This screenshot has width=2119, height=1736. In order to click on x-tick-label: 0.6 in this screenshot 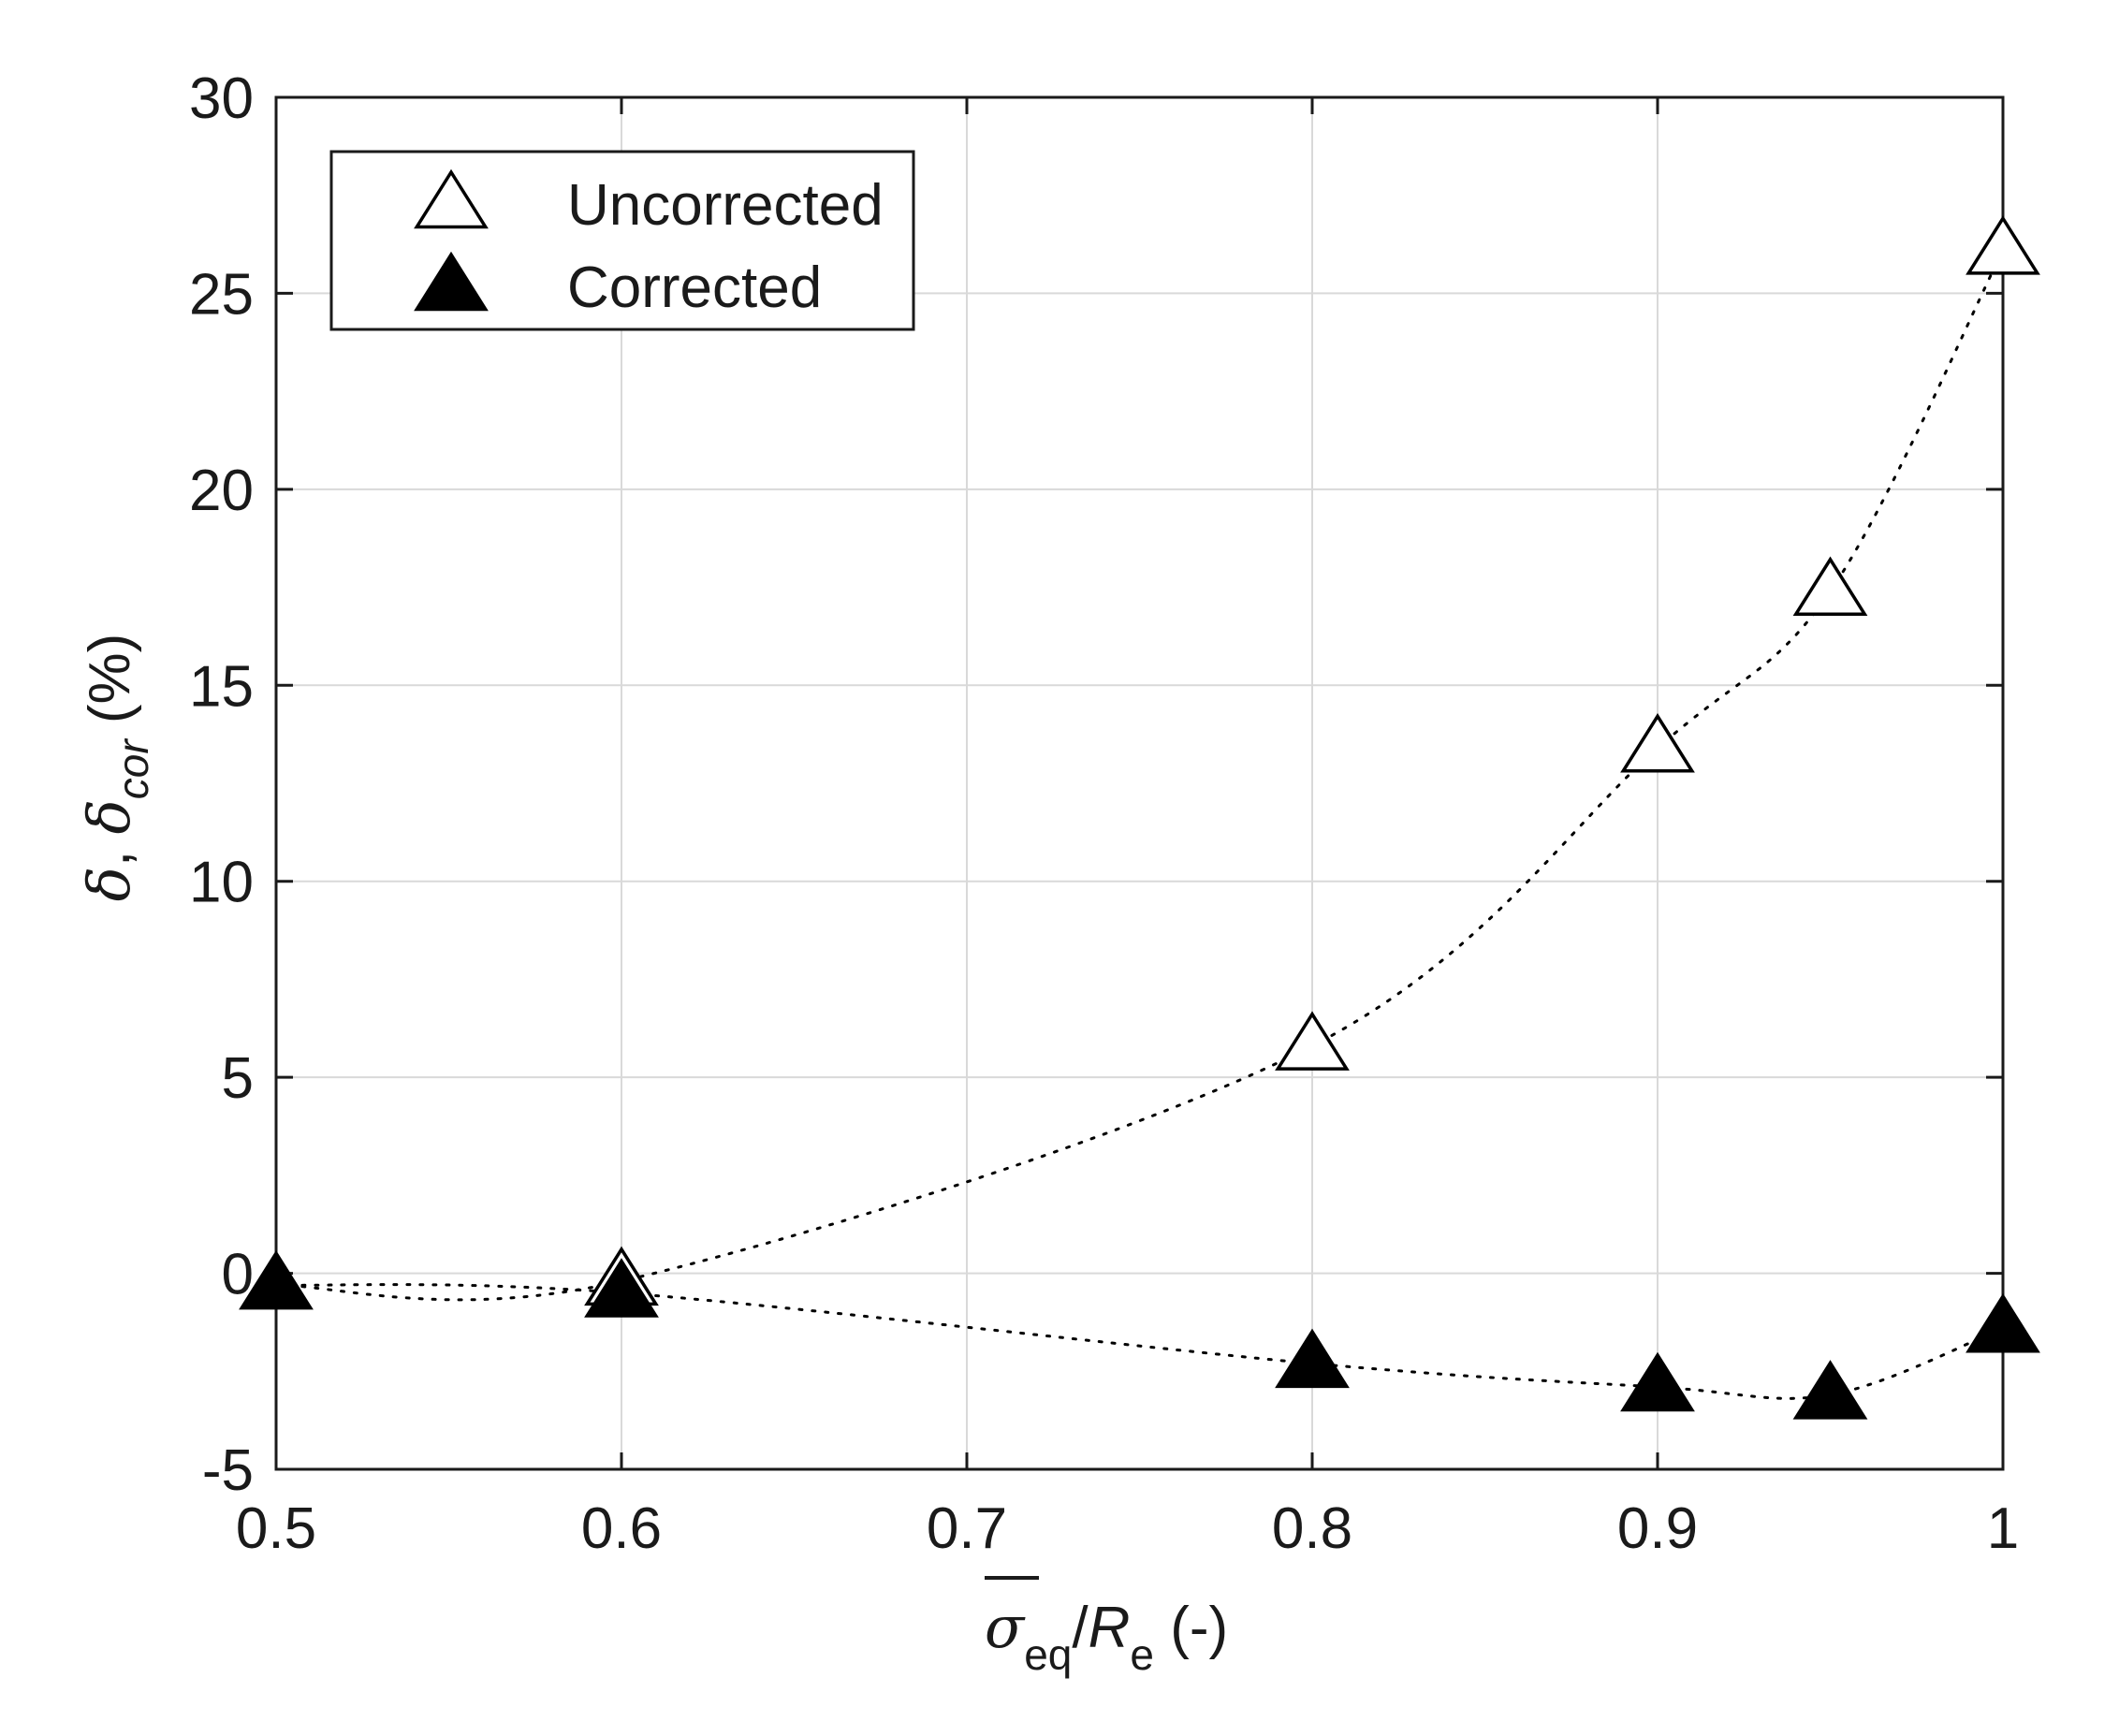, I will do `click(621, 1529)`.